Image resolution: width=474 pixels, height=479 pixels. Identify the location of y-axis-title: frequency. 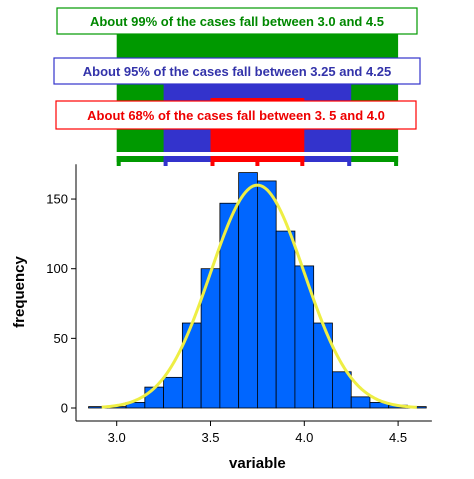
(19, 292).